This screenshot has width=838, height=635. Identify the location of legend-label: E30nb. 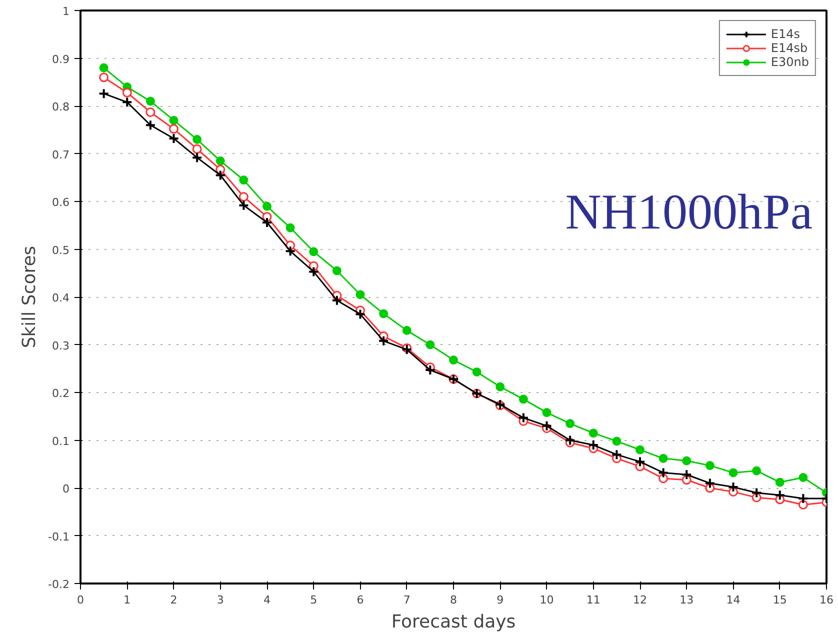
(789, 62).